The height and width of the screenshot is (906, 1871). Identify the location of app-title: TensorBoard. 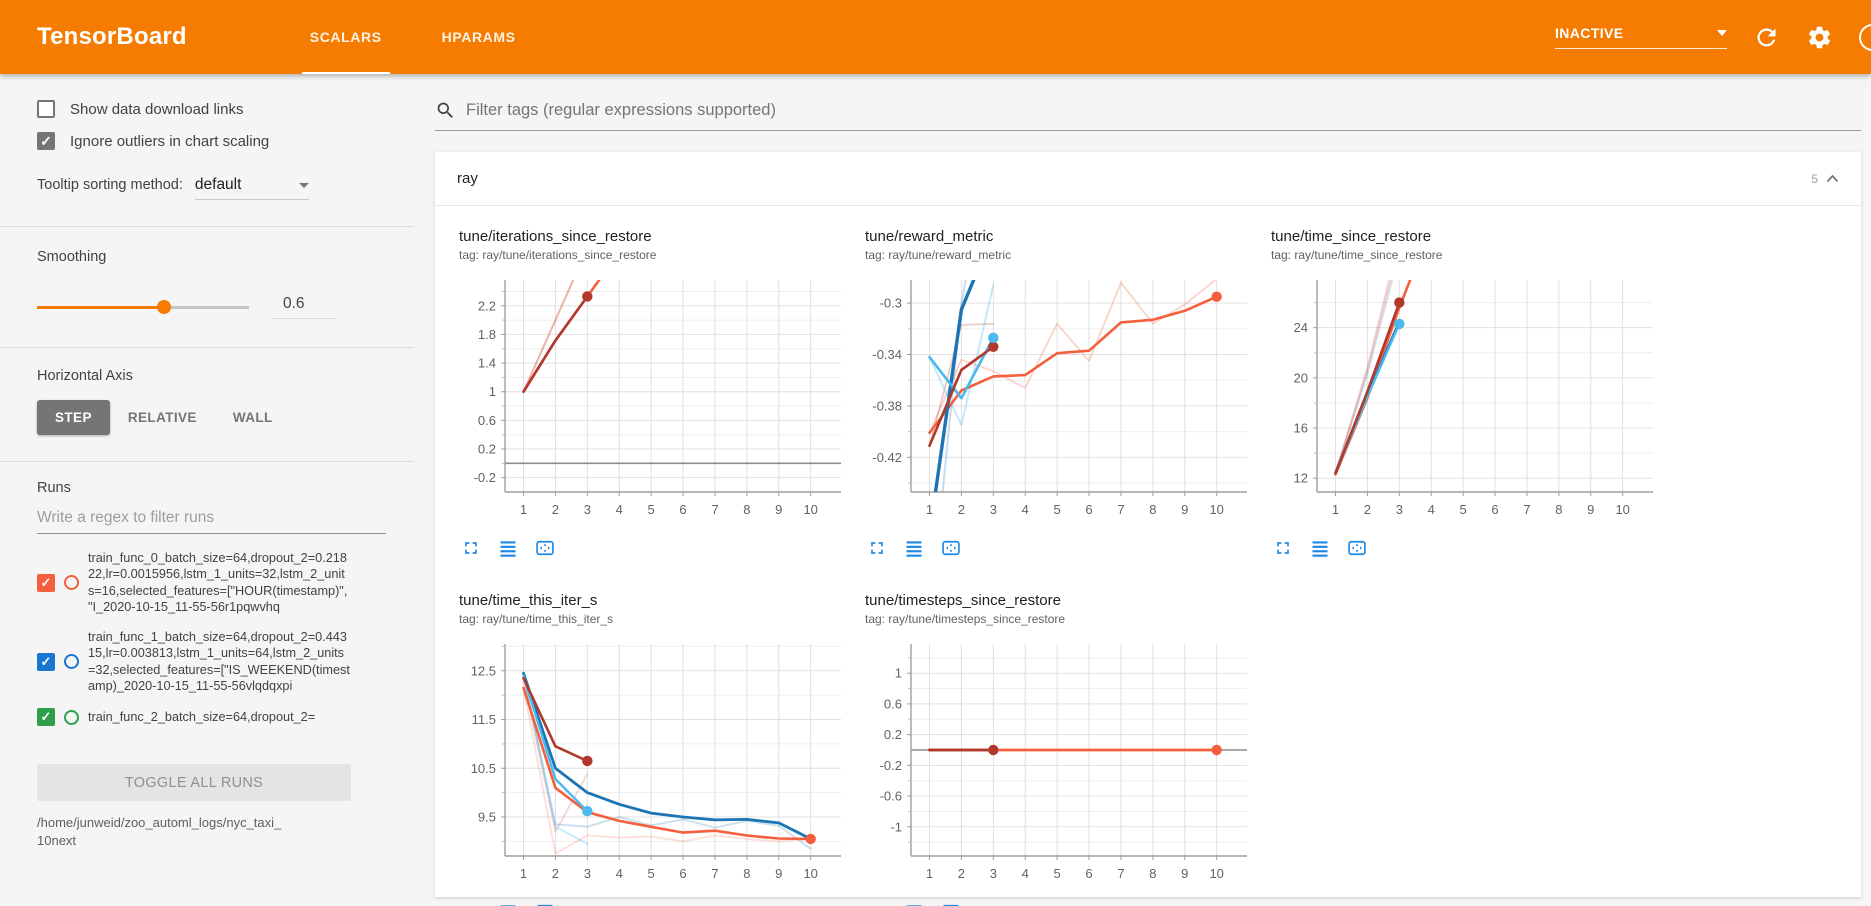
(112, 36).